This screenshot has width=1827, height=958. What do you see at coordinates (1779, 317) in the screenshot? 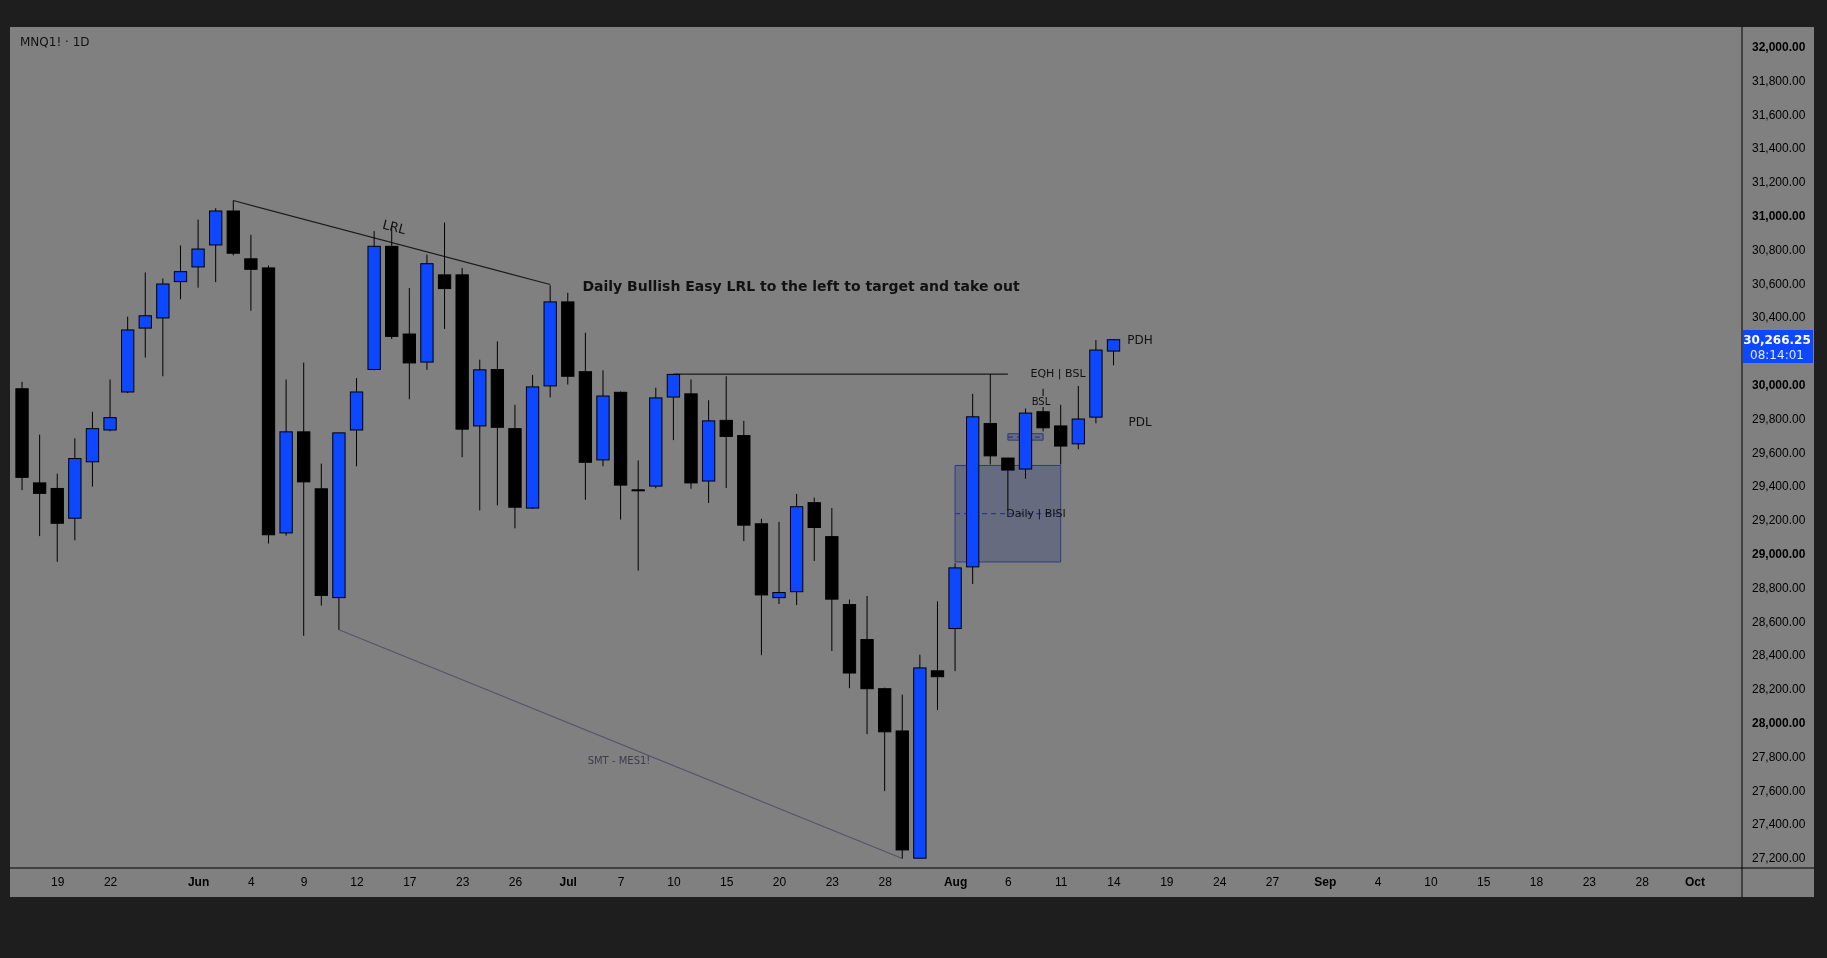
I see `y-tick-label: 30,400.00` at bounding box center [1779, 317].